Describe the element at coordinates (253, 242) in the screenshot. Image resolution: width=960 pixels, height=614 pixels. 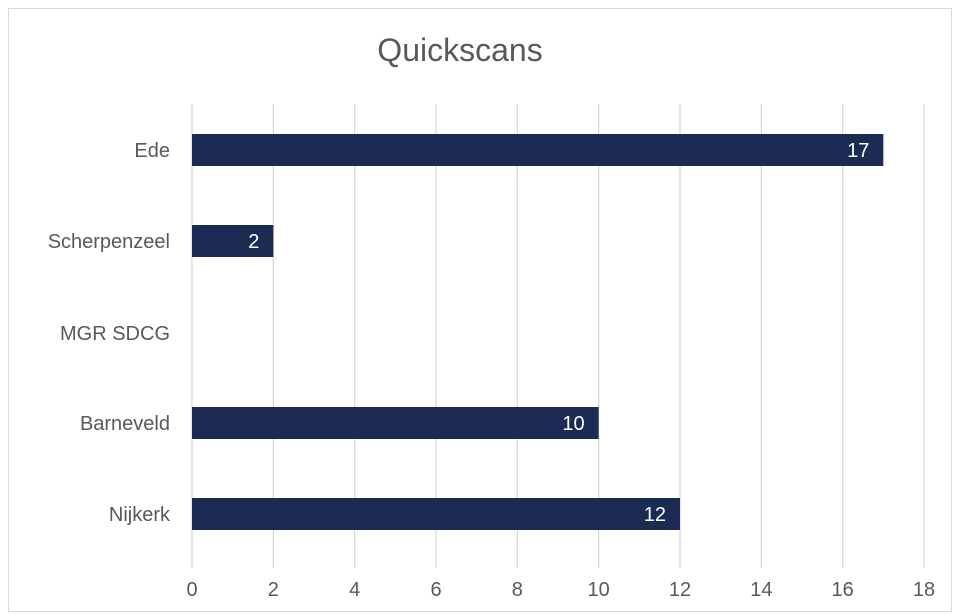
I see `data-label: 2` at that location.